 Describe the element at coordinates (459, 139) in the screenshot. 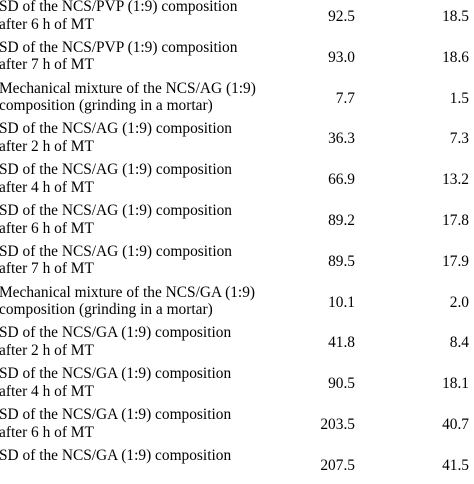

I see `value-cell: 7.3` at that location.